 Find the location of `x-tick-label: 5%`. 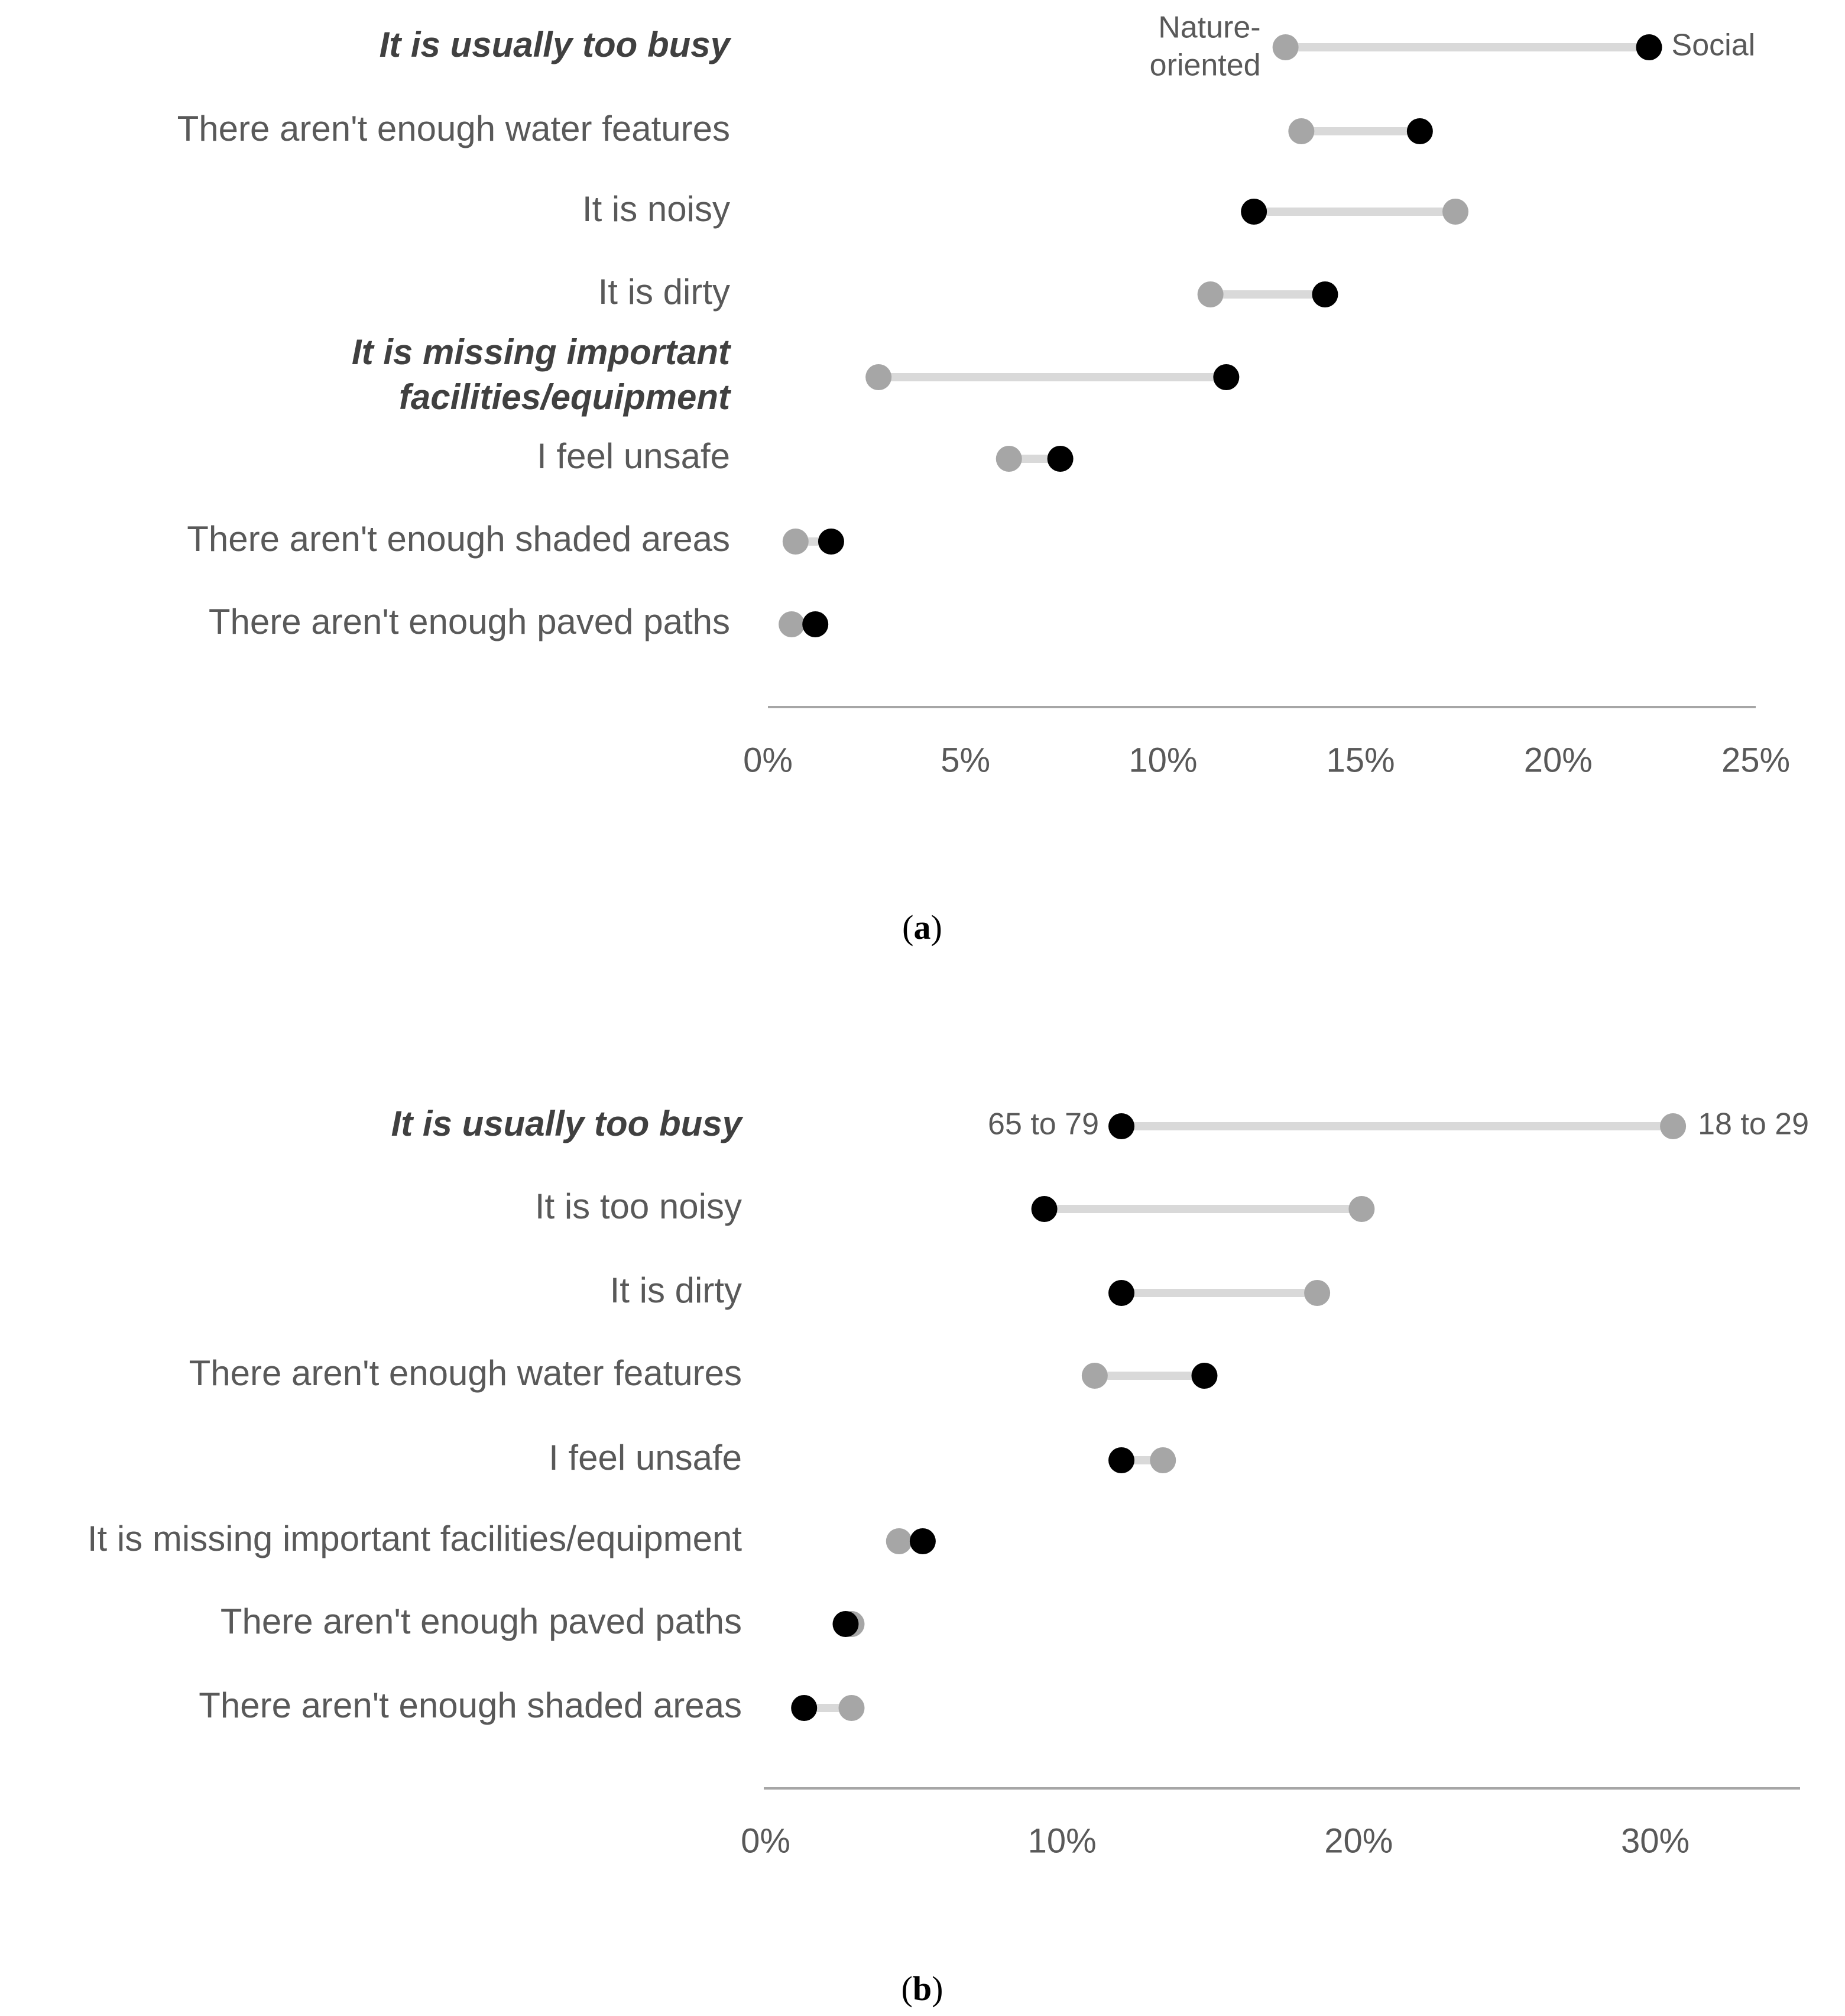

x-tick-label: 5% is located at coordinates (965, 760).